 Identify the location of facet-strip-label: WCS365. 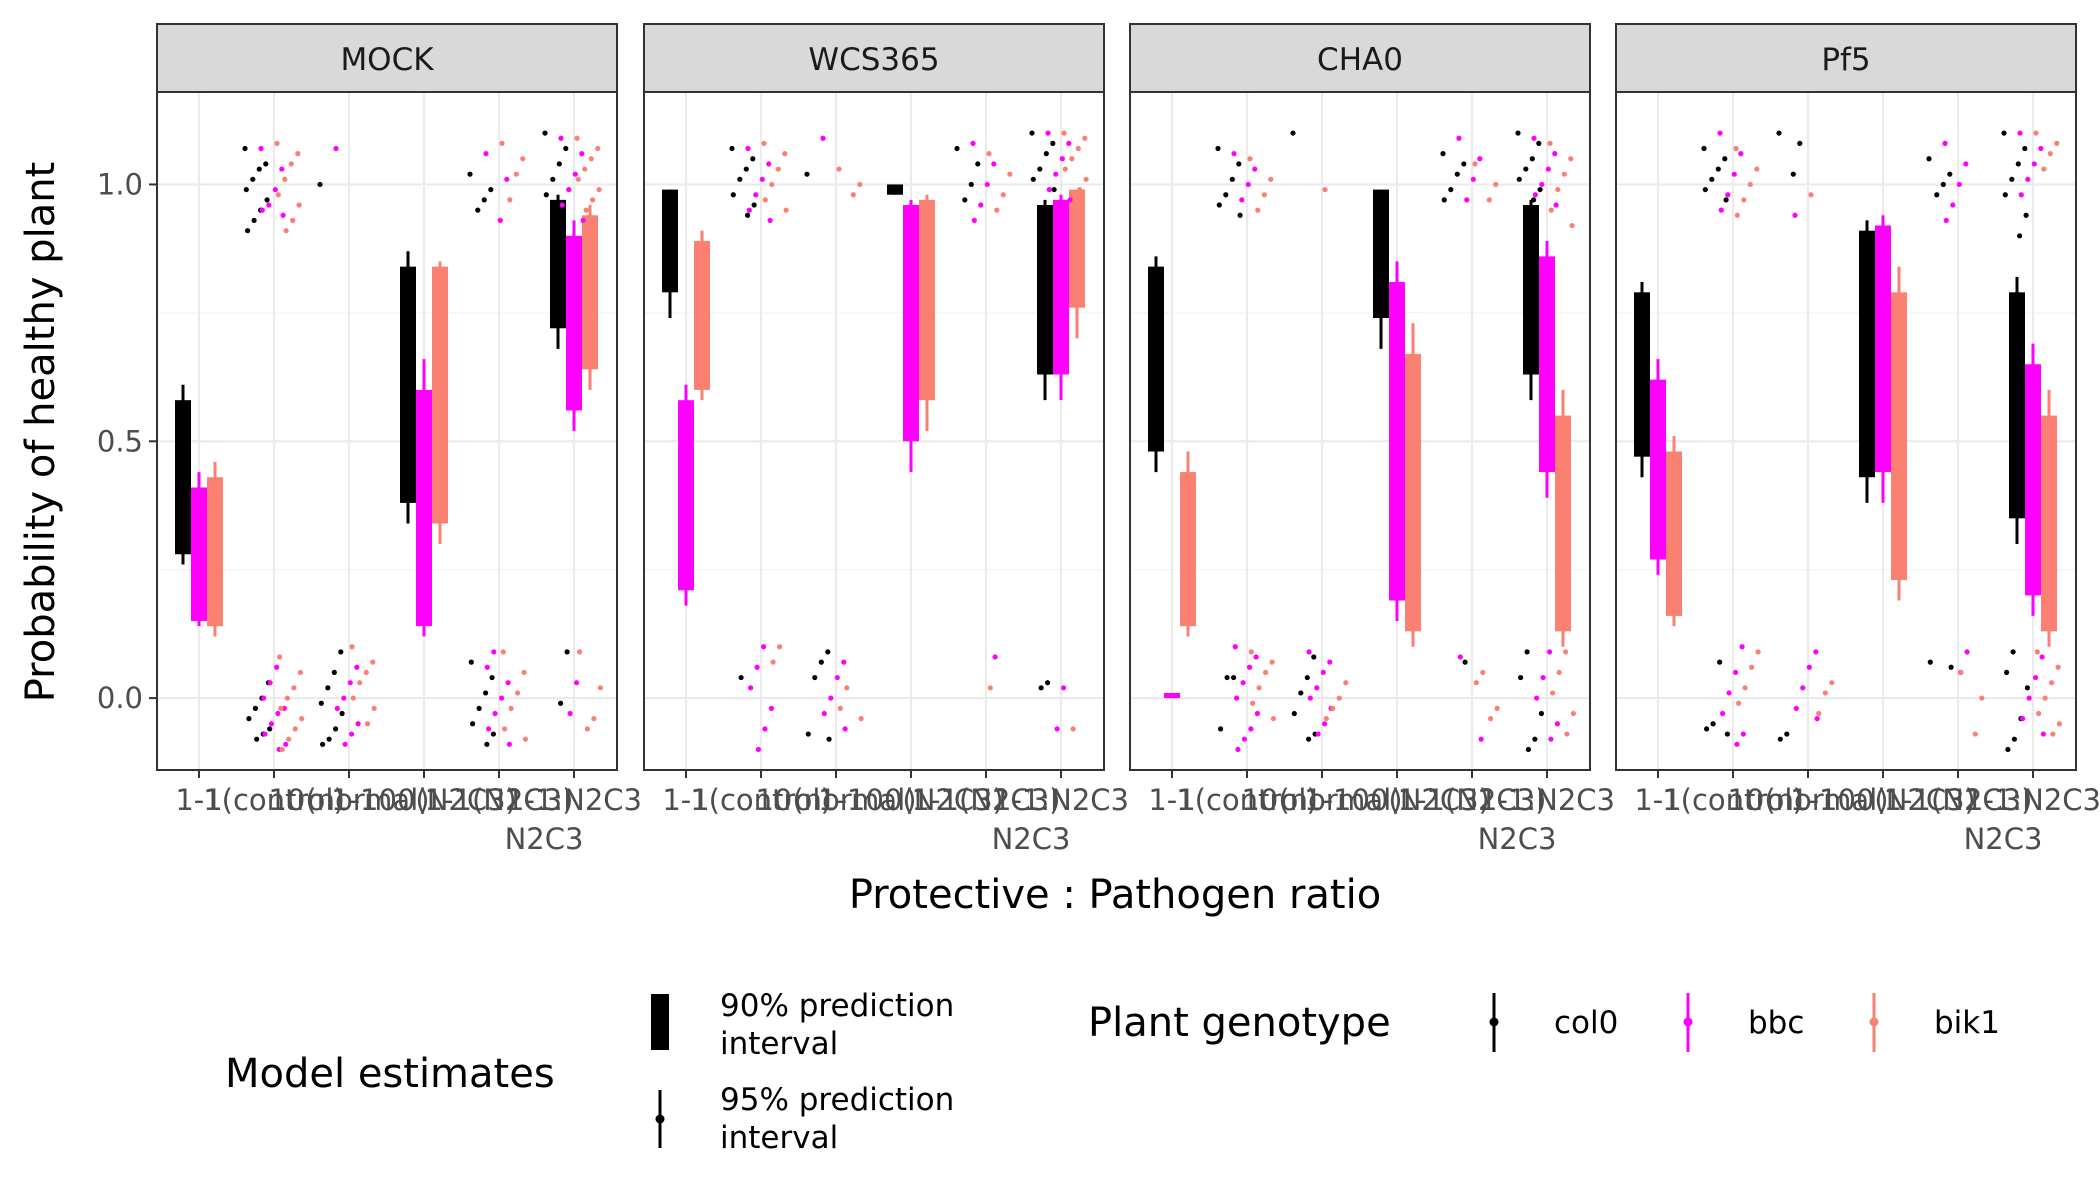
(873, 60).